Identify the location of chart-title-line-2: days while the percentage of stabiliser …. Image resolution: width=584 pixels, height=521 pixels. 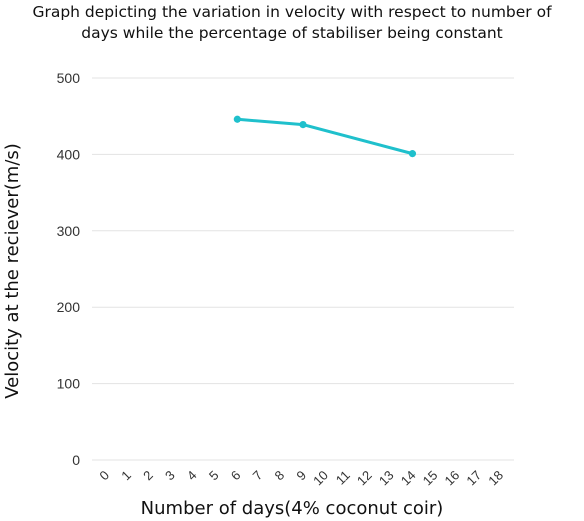
(292, 33).